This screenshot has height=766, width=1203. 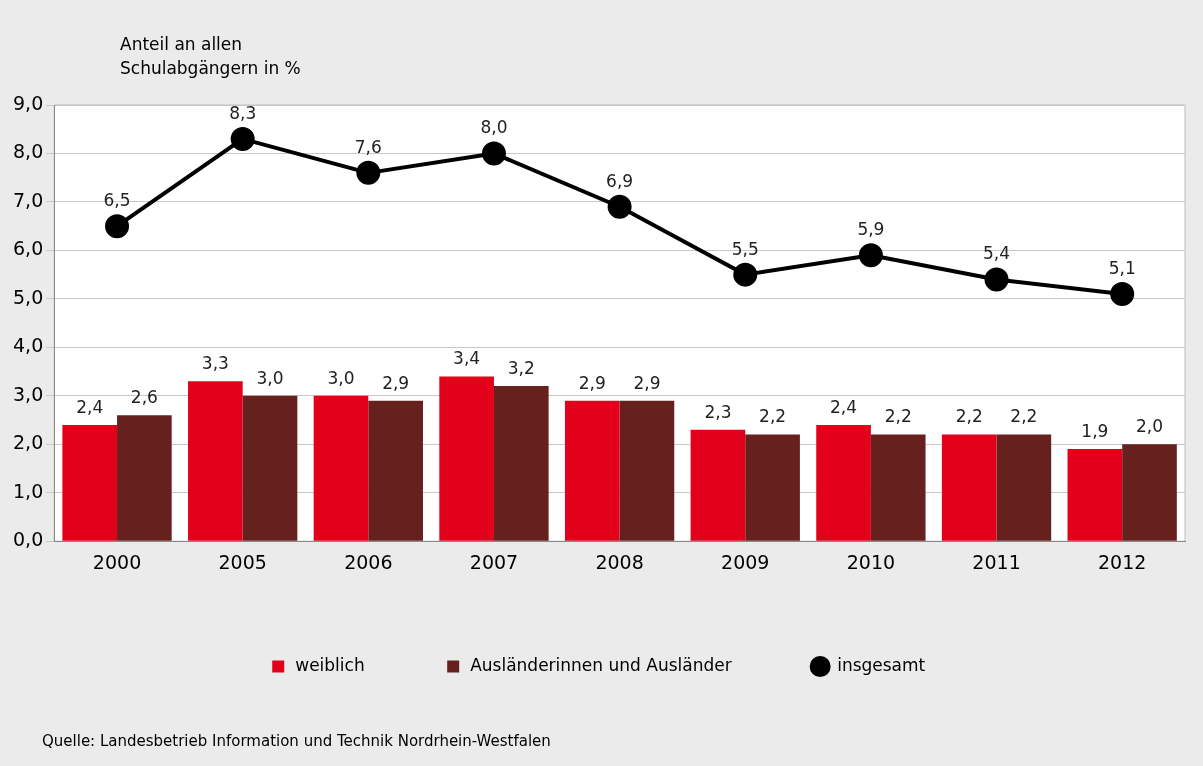 What do you see at coordinates (211, 56) in the screenshot?
I see `y-axis-title: Anteil an allen Schulabgängern in %` at bounding box center [211, 56].